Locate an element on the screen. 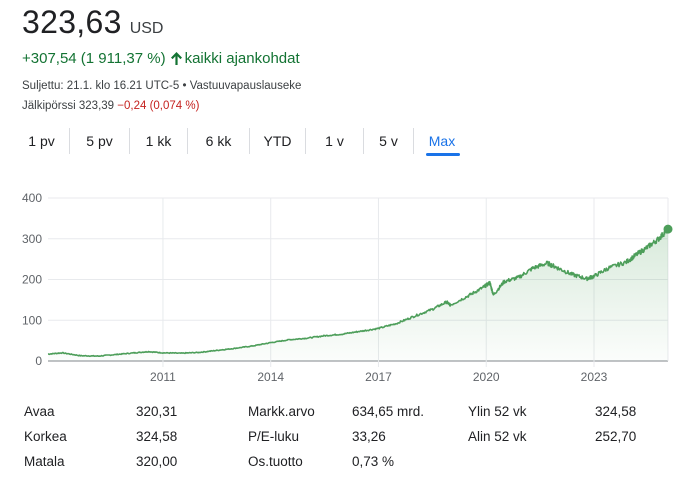 Image resolution: width=690 pixels, height=487 pixels. stat-value-52wk-high: 324,58 is located at coordinates (616, 411).